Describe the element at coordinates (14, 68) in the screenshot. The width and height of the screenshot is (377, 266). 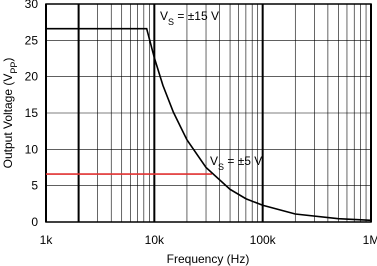
I see `y-axis-title-part: PP` at that location.